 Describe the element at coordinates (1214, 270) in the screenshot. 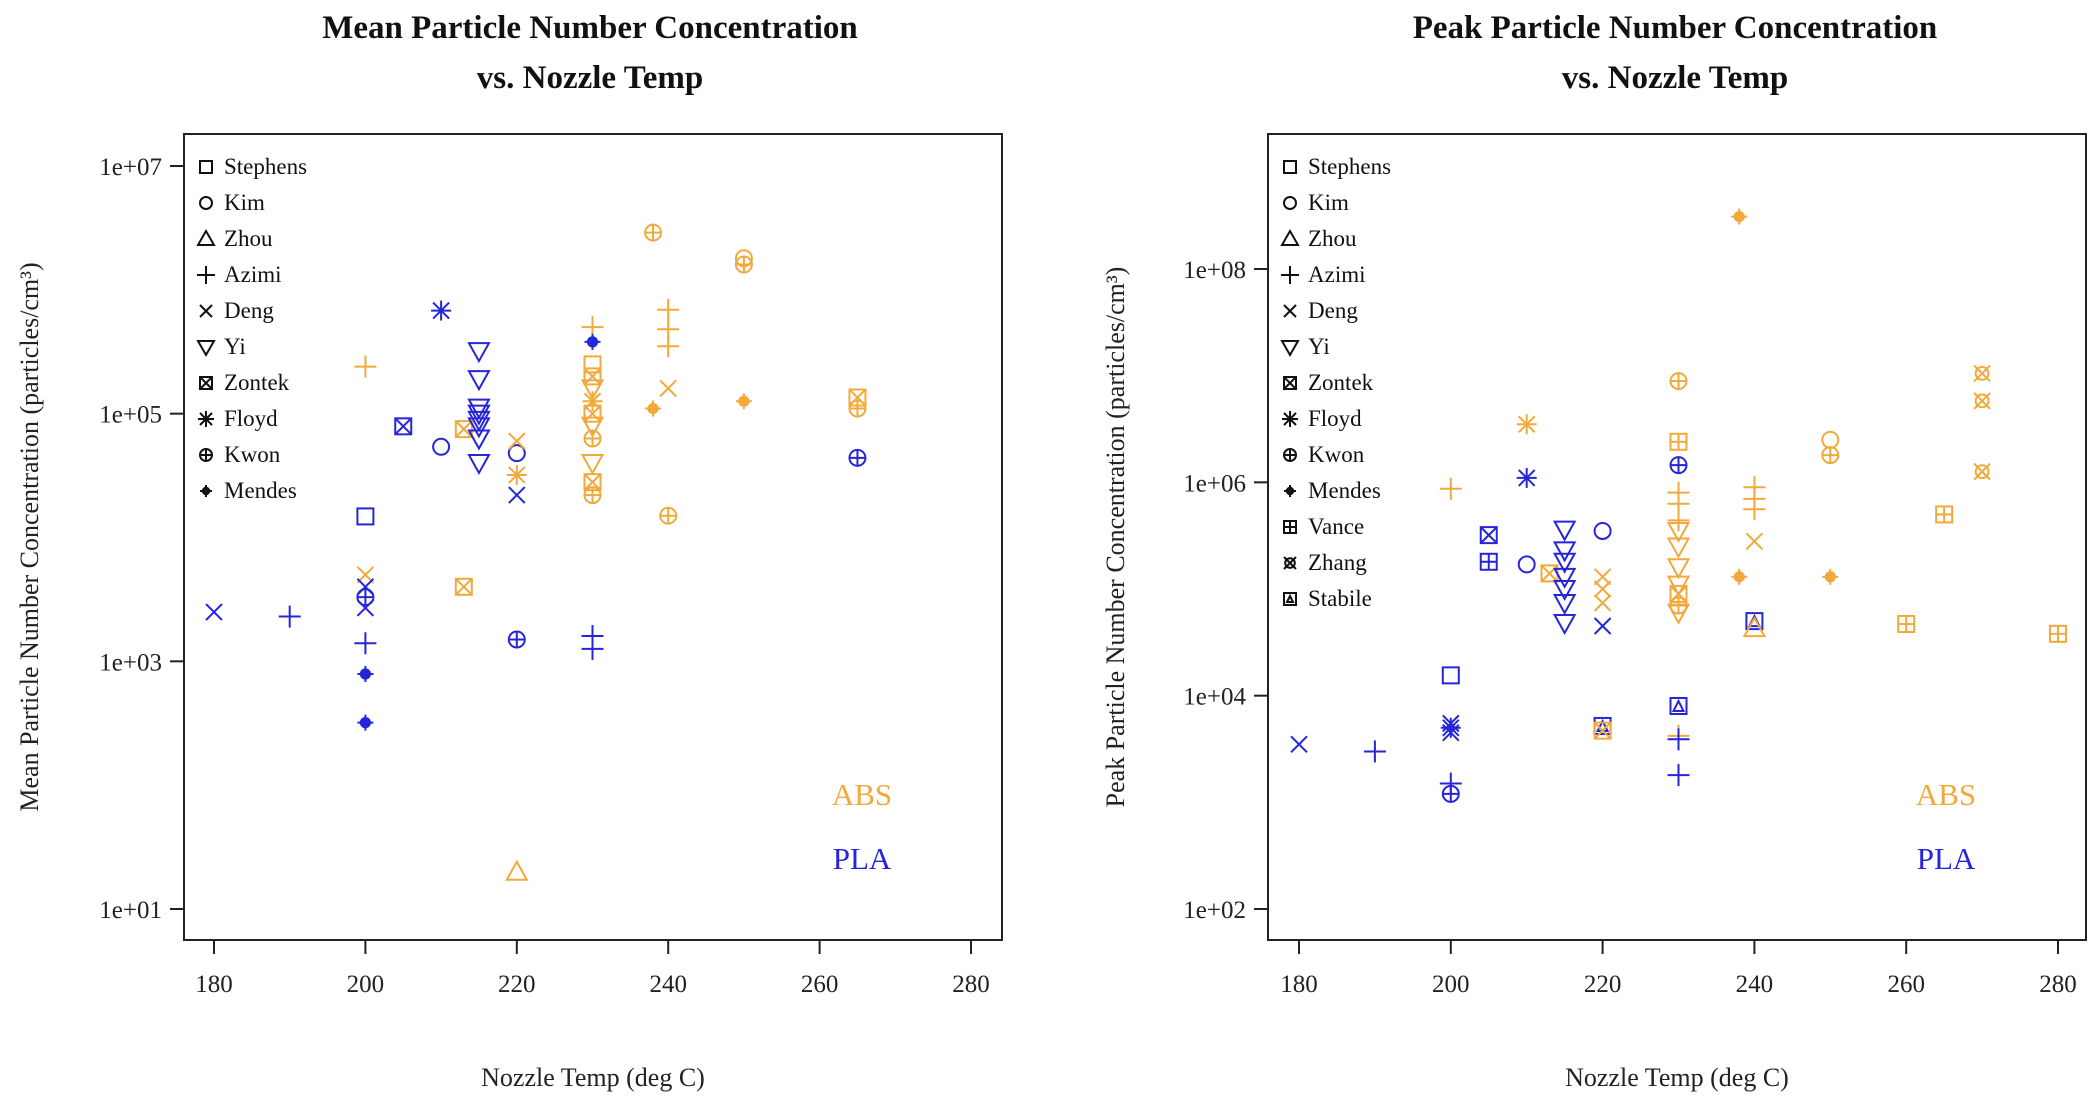

I see `y-tick-label: 1e+08` at that location.